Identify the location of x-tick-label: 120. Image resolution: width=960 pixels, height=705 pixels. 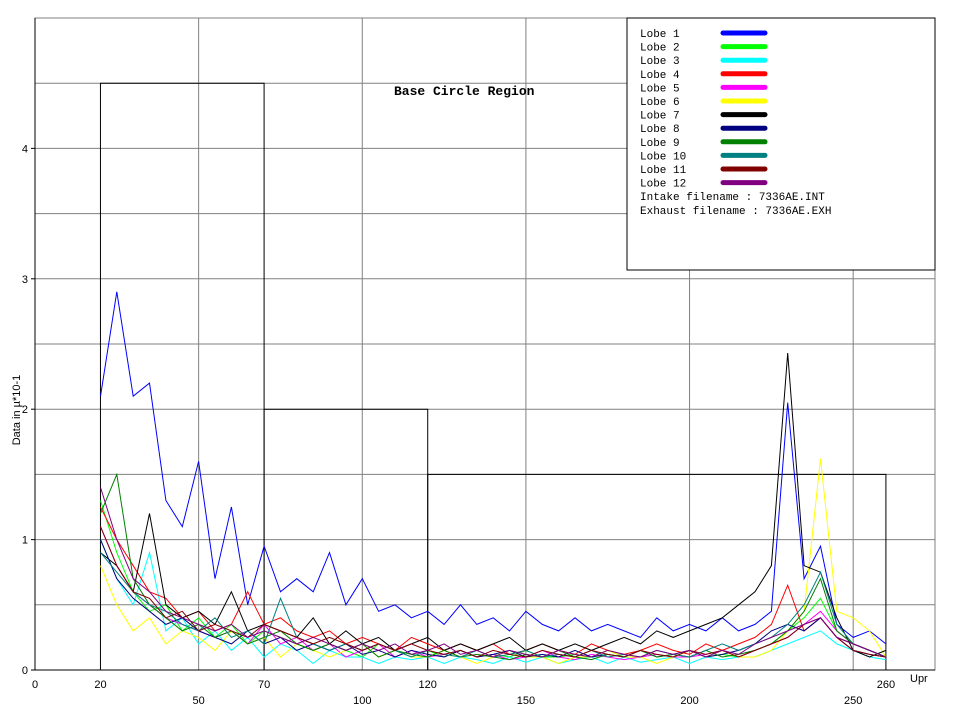
(428, 685).